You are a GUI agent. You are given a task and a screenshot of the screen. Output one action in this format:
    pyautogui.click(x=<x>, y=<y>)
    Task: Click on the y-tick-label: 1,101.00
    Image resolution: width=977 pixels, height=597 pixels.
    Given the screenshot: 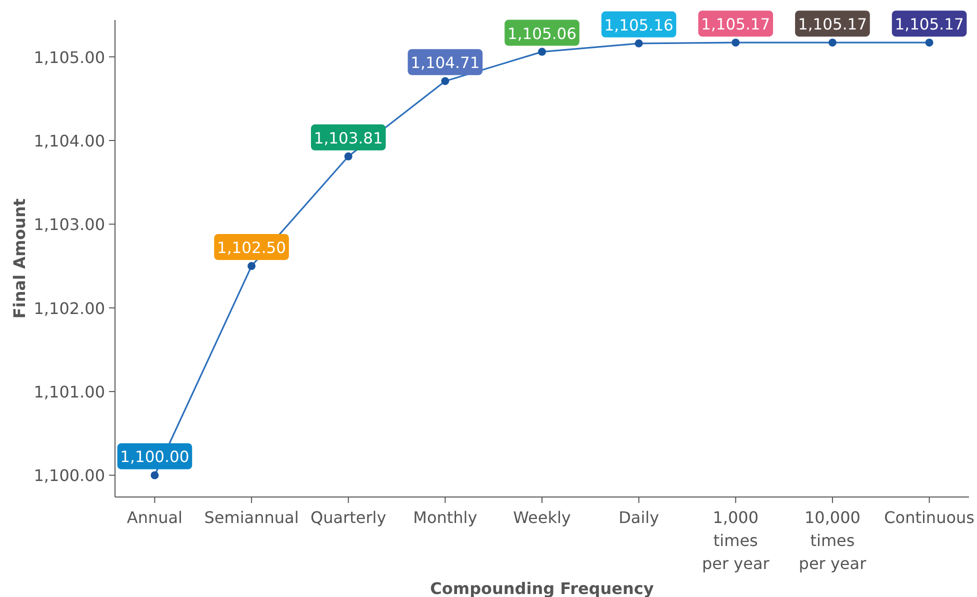 What is the action you would take?
    pyautogui.click(x=69, y=392)
    